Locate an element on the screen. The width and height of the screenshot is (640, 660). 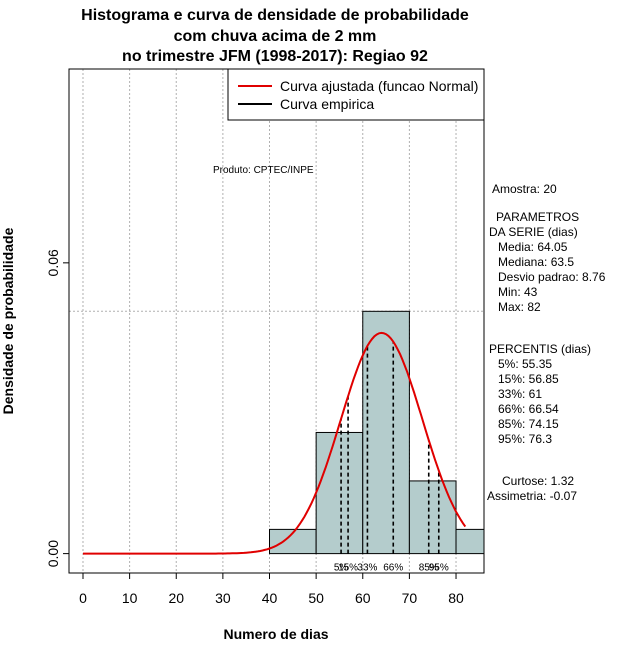
params-header-2: DA SERIE (dias) is located at coordinates (533, 232).